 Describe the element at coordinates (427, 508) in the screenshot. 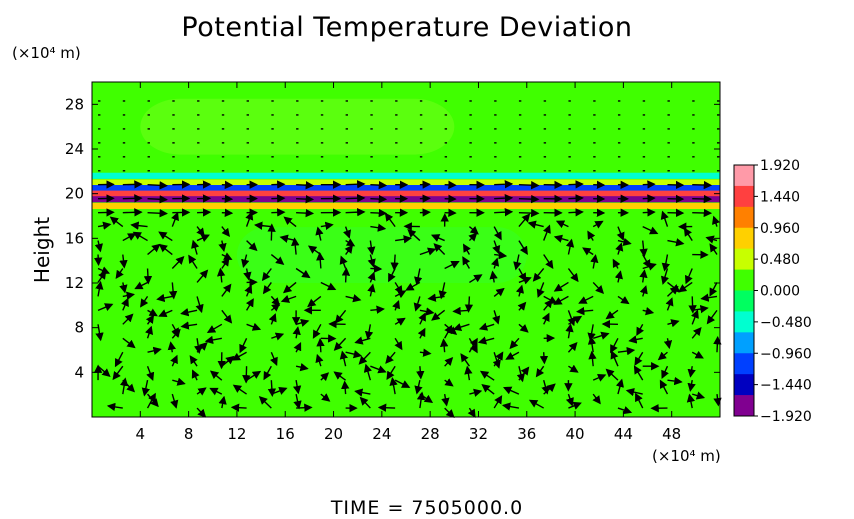

I see `time-label: TIME = 7505000.0` at that location.